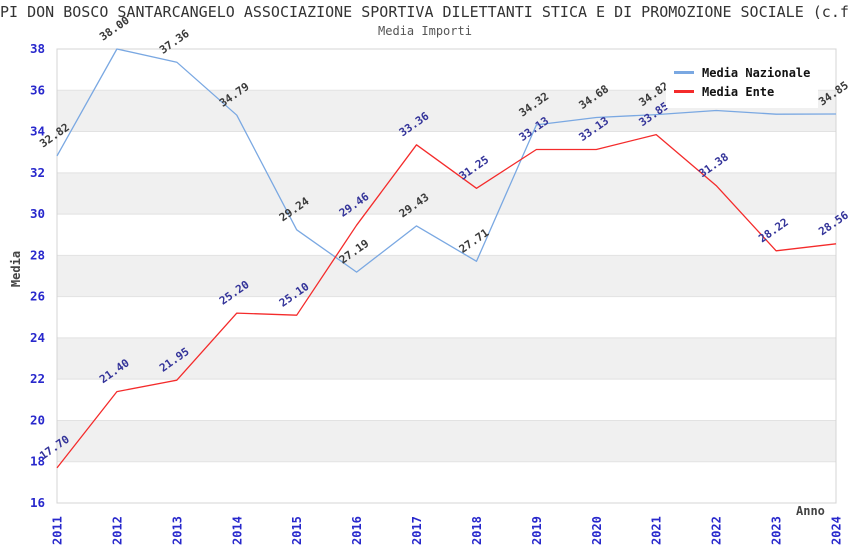 This screenshot has height=550, width=850. What do you see at coordinates (37, 337) in the screenshot?
I see `y-tick-label: 24` at bounding box center [37, 337].